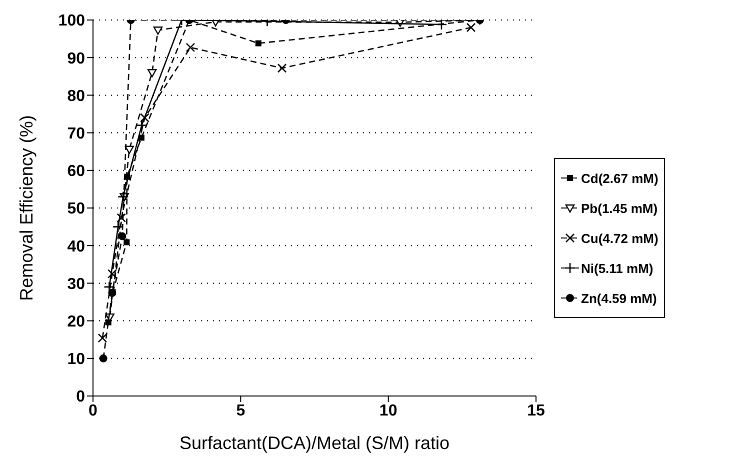 Image resolution: width=741 pixels, height=469 pixels. Describe the element at coordinates (76, 133) in the screenshot. I see `y-tick-label: 70` at that location.